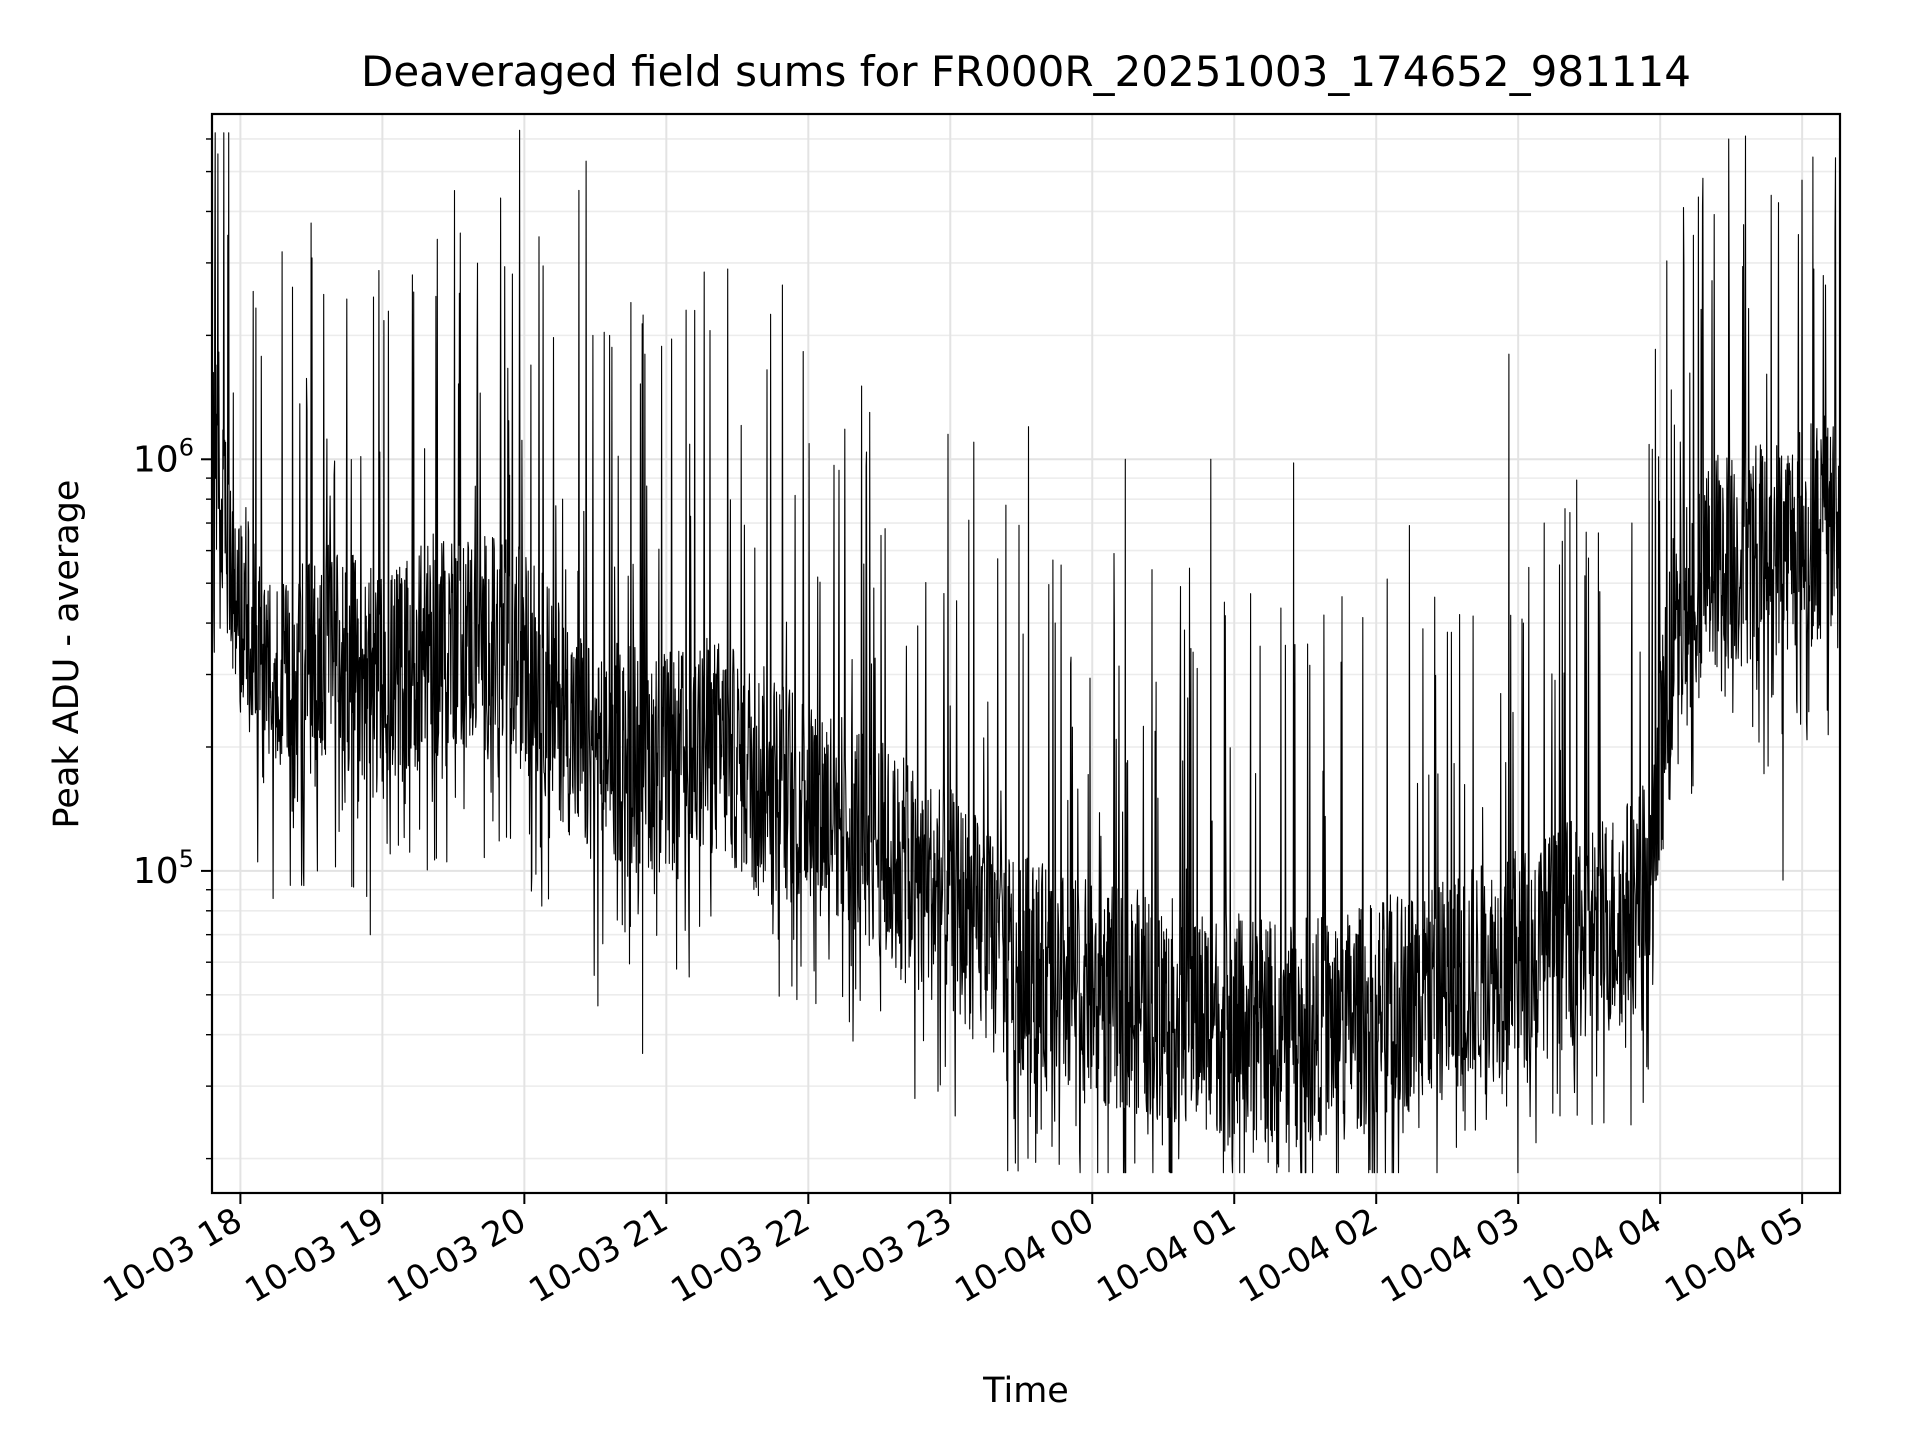 This screenshot has width=1920, height=1440. What do you see at coordinates (1025, 1391) in the screenshot?
I see `x-axis-label: Time` at bounding box center [1025, 1391].